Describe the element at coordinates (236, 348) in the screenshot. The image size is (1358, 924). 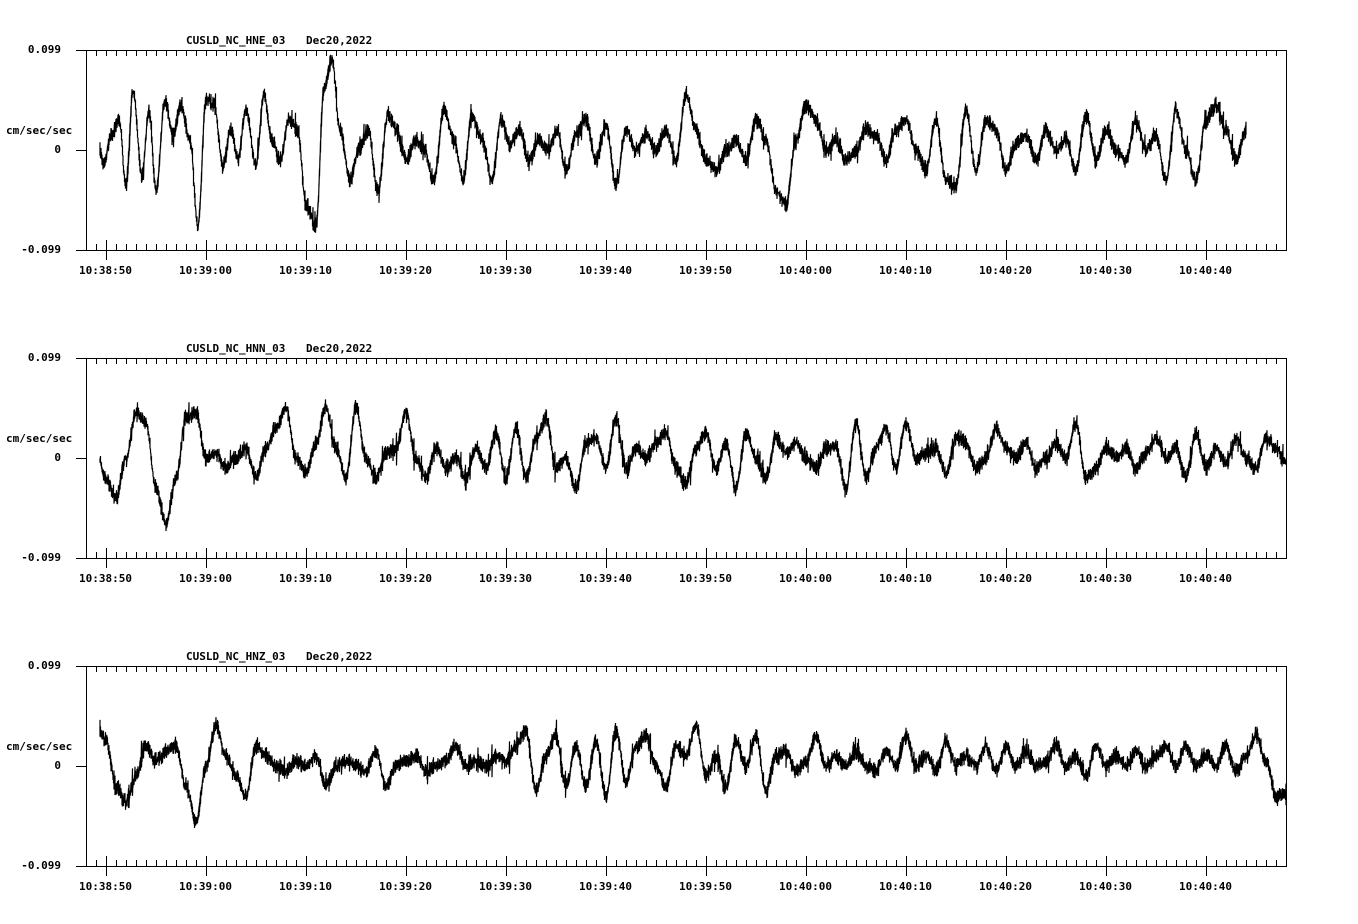
I see `panel-title: CUSLD_NC_HNN_03` at that location.